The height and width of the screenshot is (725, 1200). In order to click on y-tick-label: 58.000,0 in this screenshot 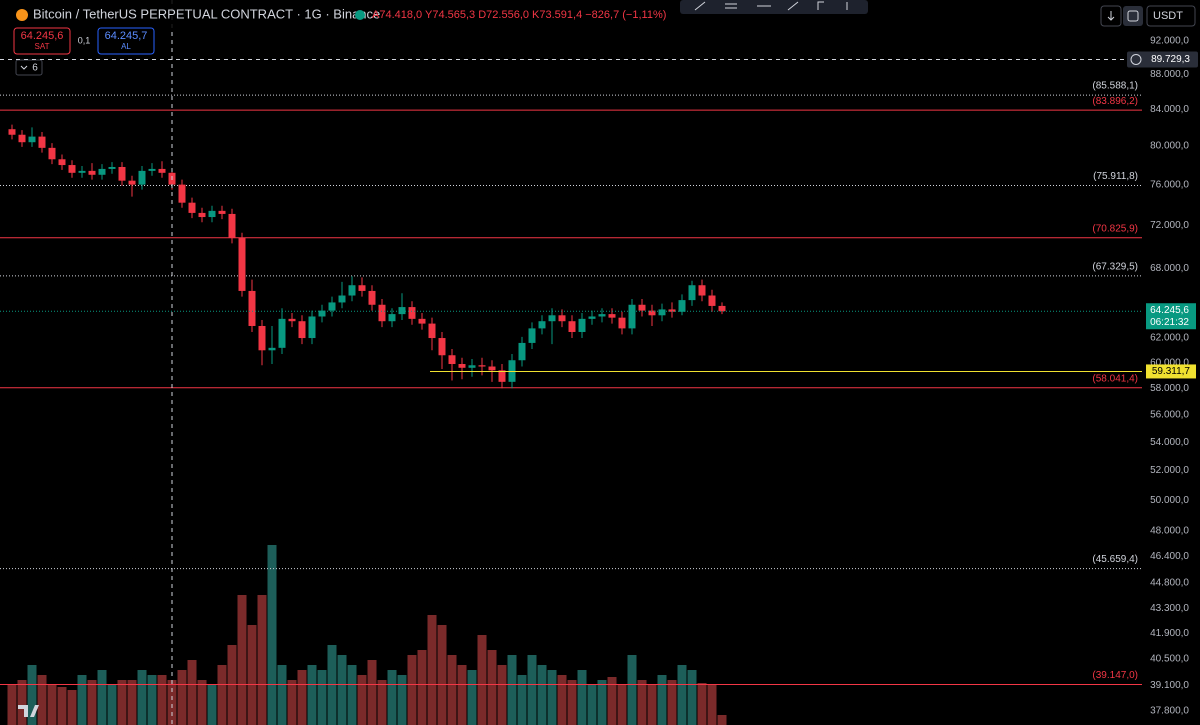, I will do `click(1169, 388)`.